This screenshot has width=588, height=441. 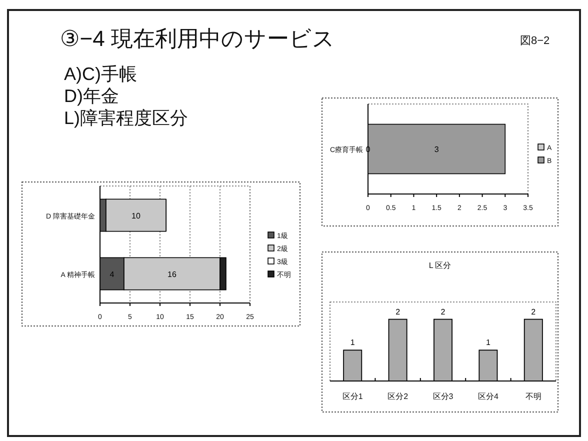 What do you see at coordinates (197, 38) in the screenshot?
I see `text: ③−4 現在利用中のサービス` at bounding box center [197, 38].